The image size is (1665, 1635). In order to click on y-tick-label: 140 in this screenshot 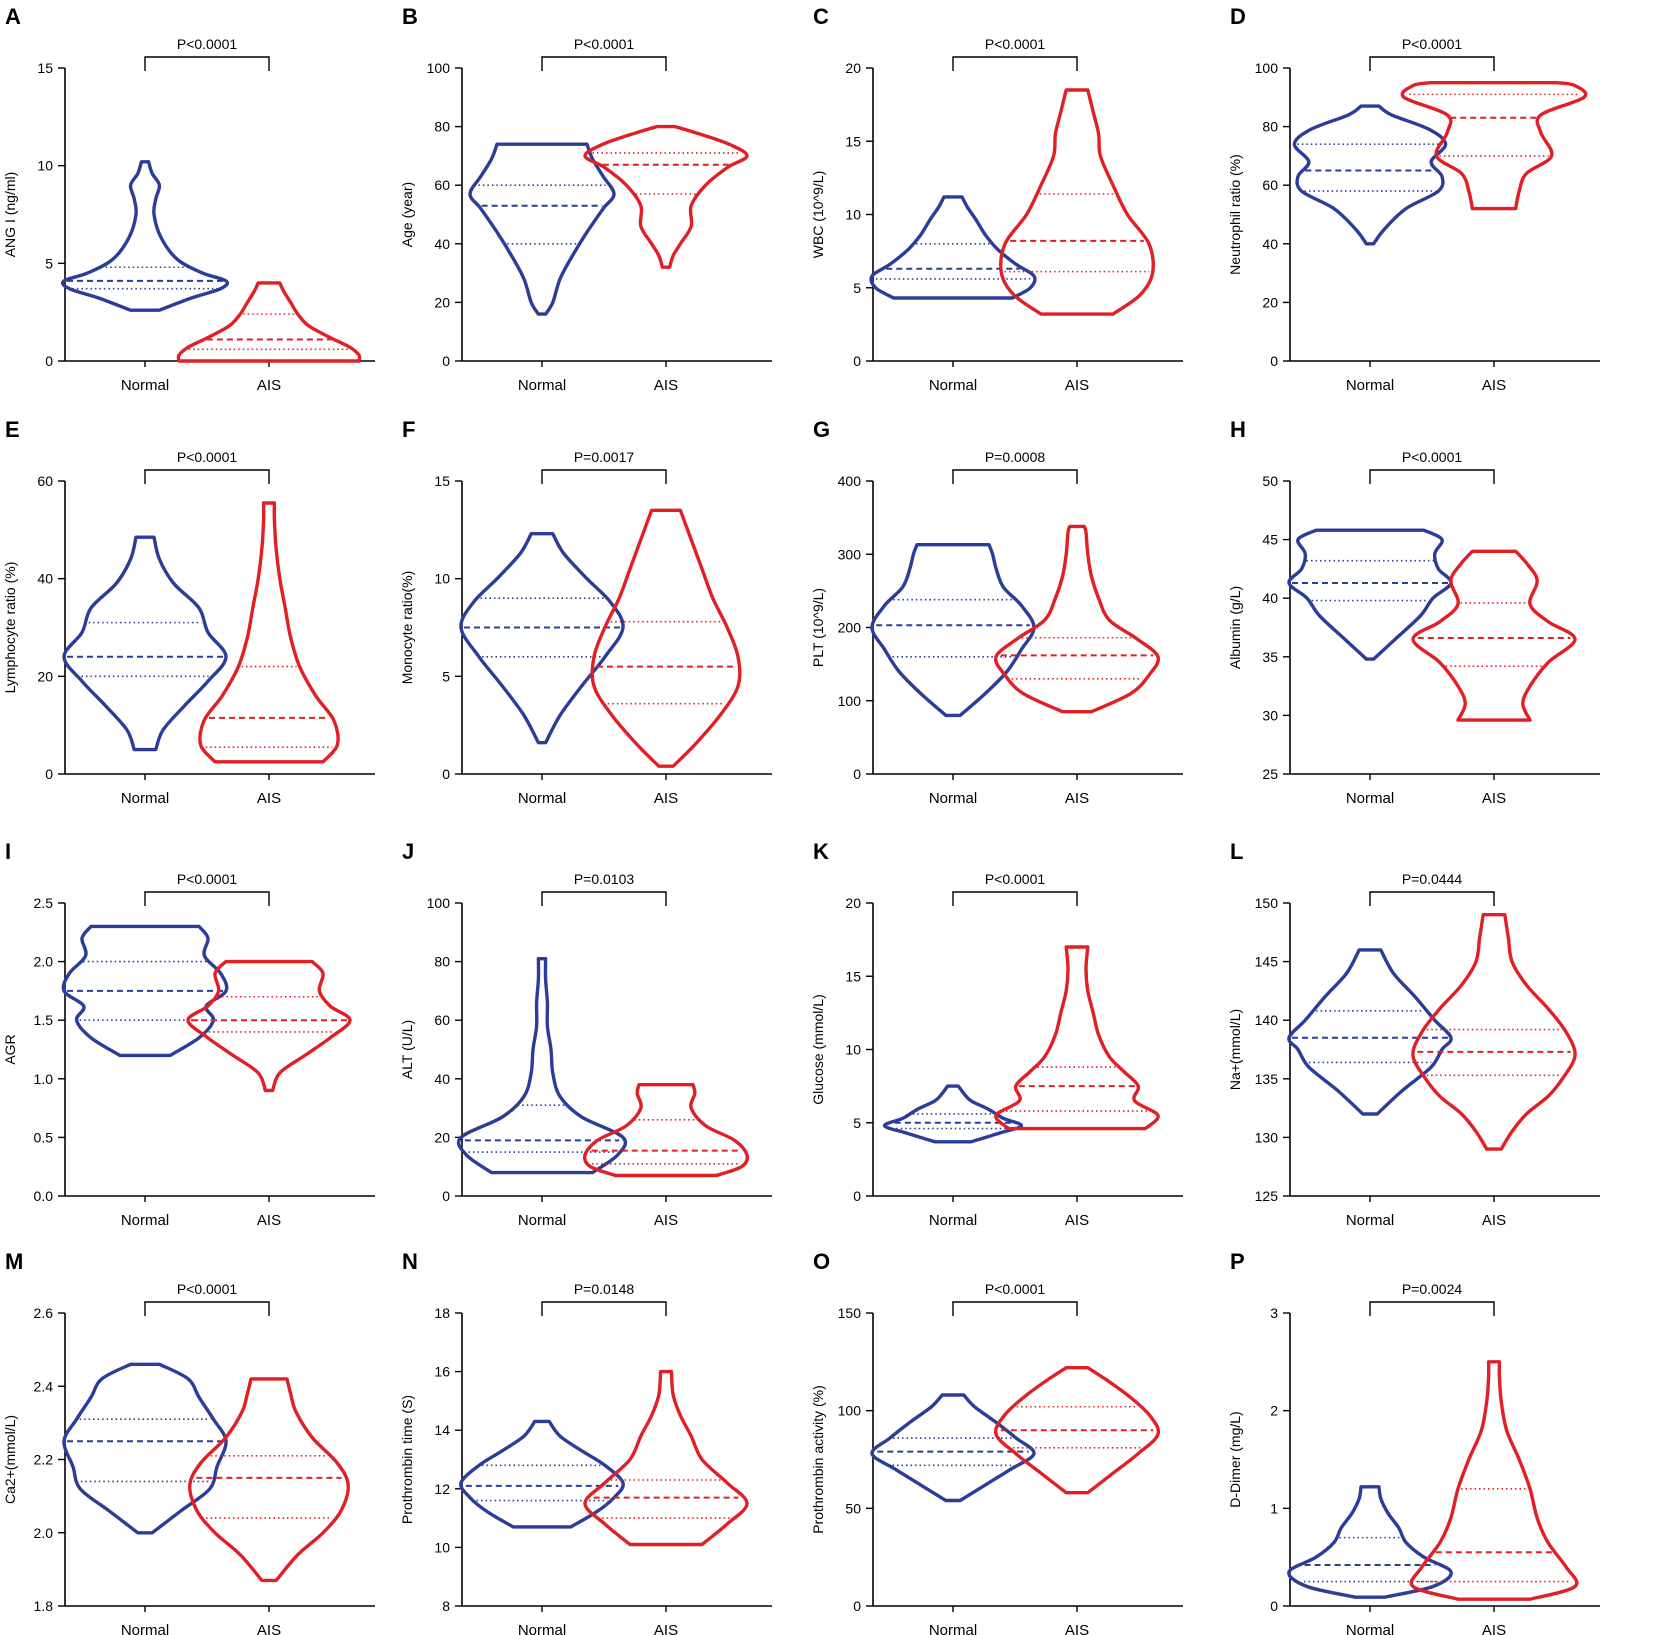, I will do `click(1267, 1020)`.